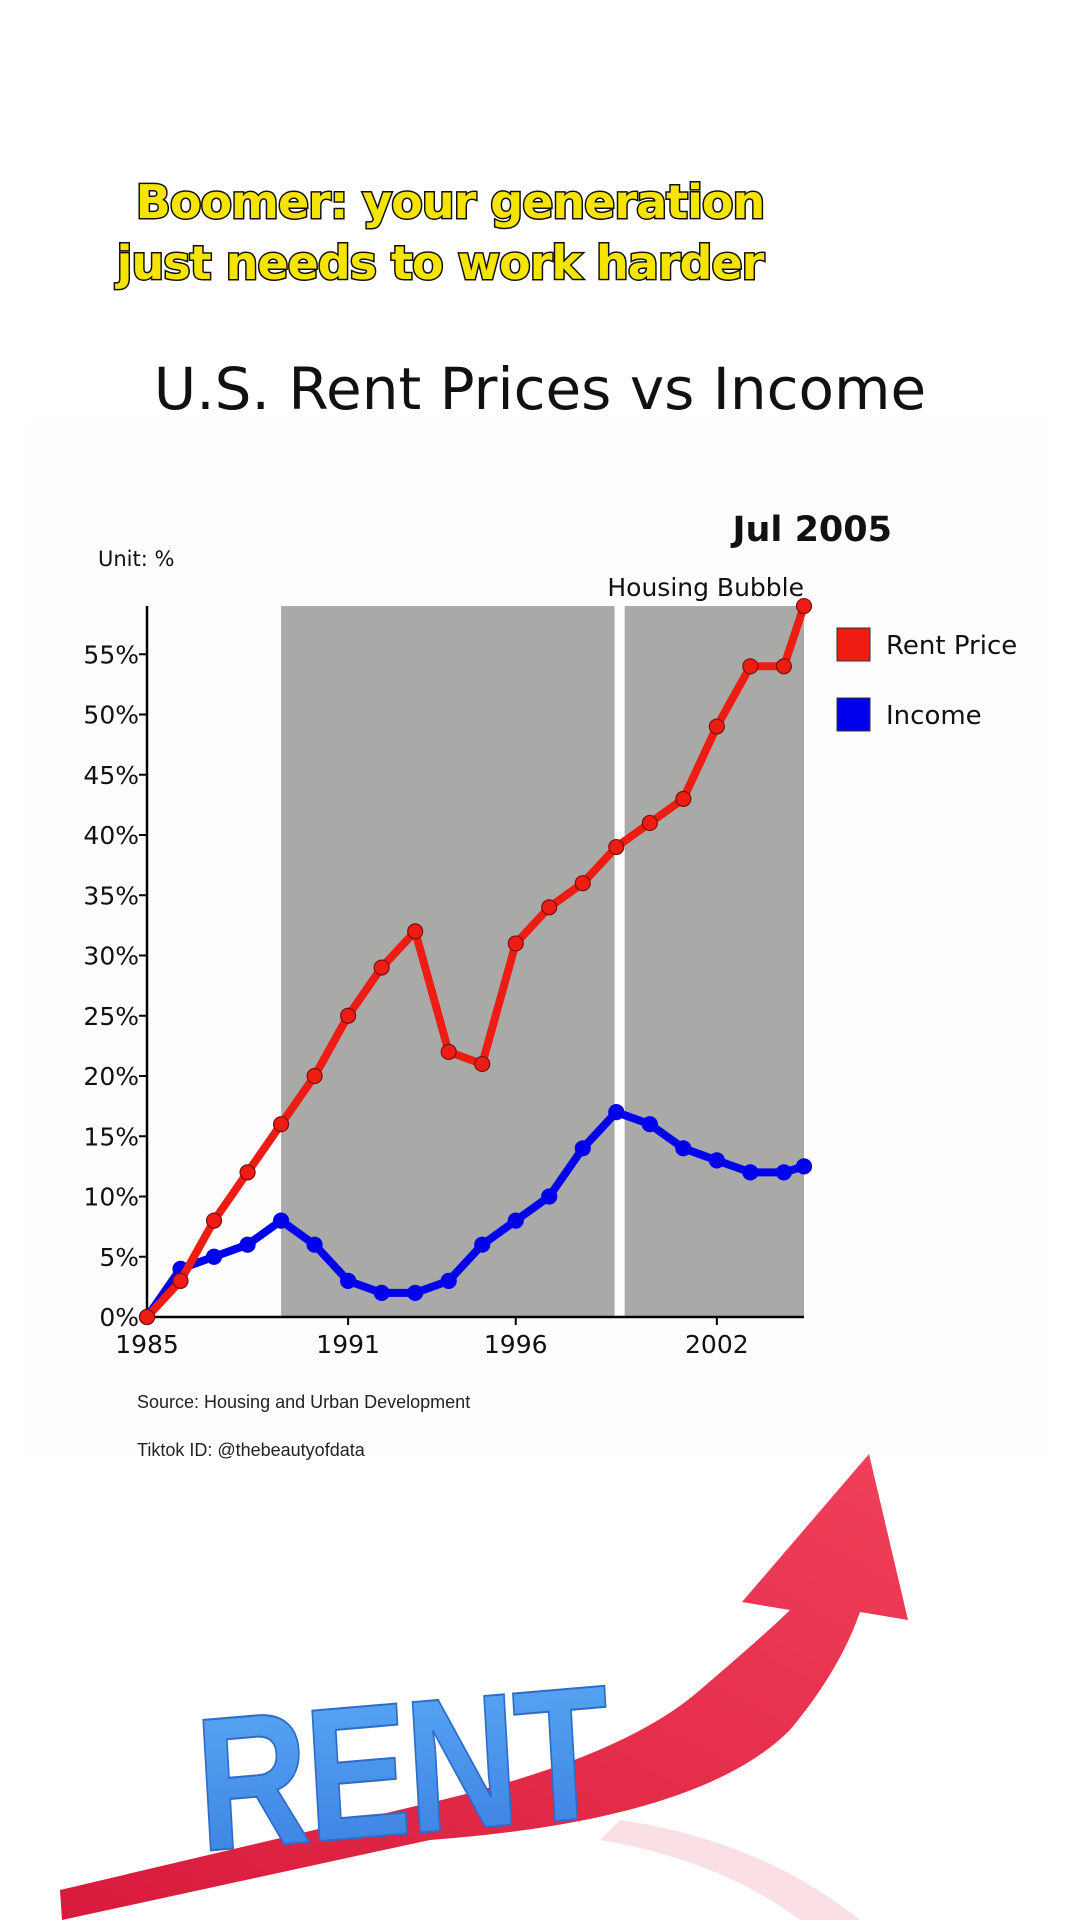 The width and height of the screenshot is (1080, 1920). I want to click on y-tick-label: 55%, so click(111, 654).